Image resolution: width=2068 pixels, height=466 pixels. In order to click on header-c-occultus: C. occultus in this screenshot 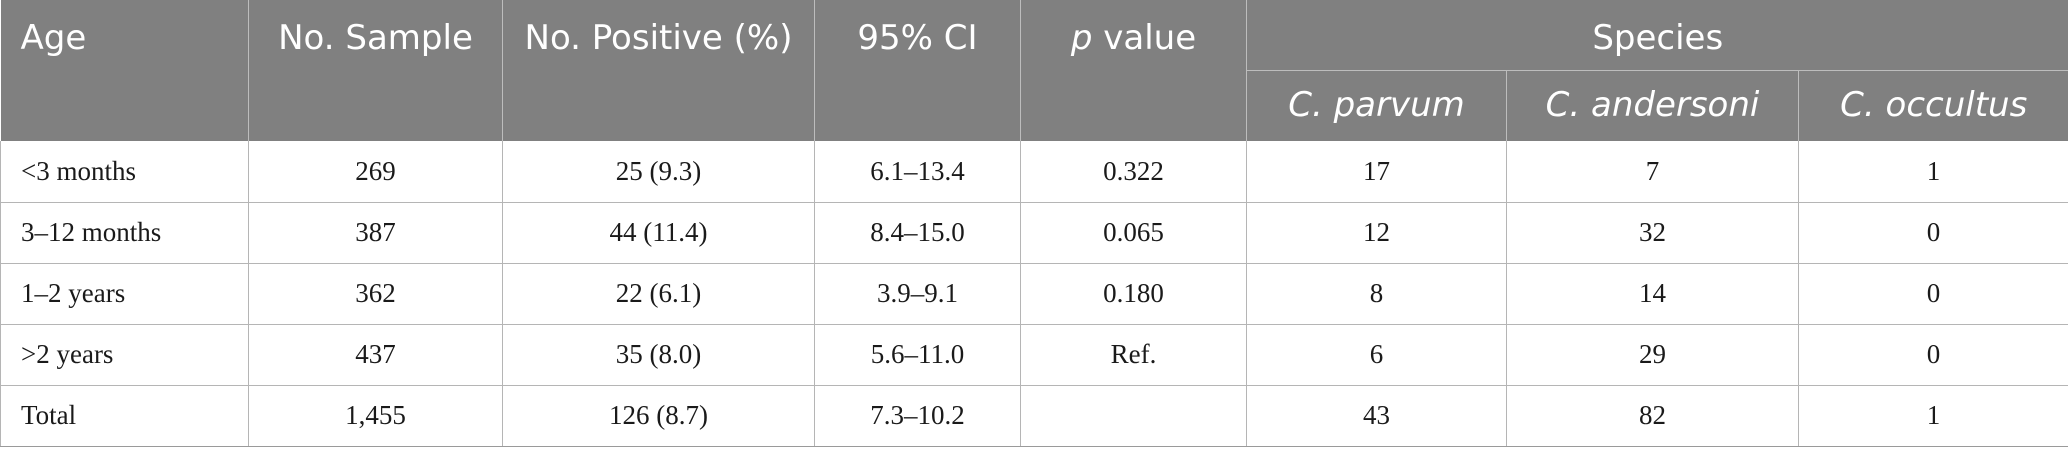, I will do `click(1933, 105)`.